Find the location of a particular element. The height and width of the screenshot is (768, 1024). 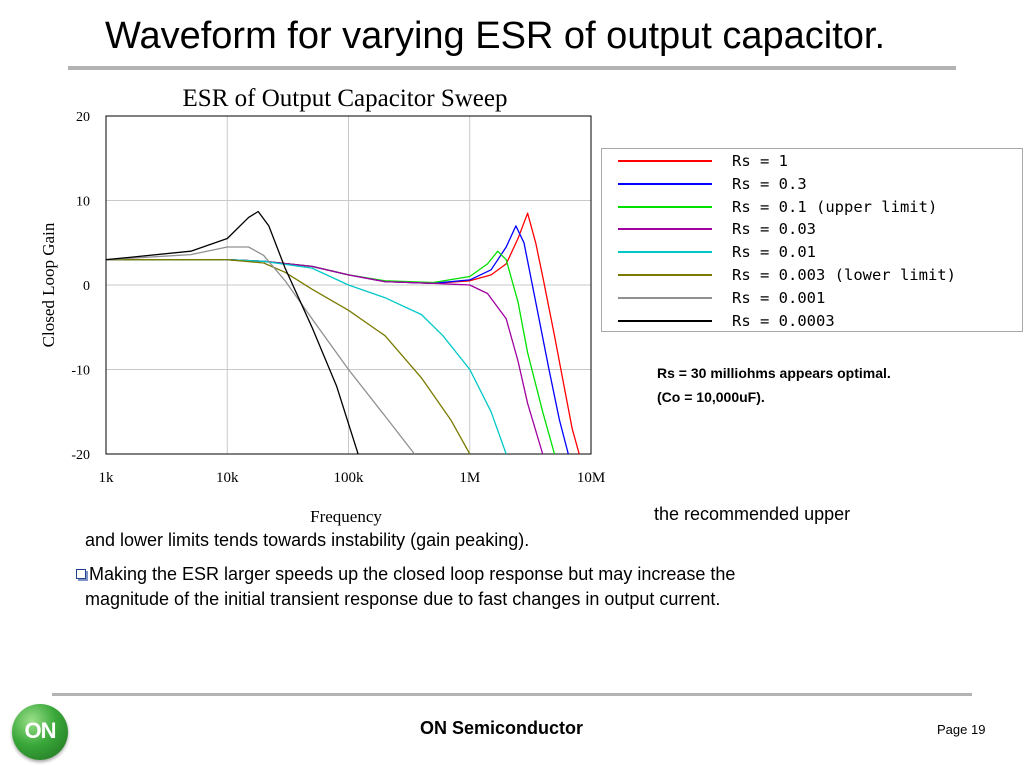

legend-item: Rs = 0.01 is located at coordinates (812, 252).